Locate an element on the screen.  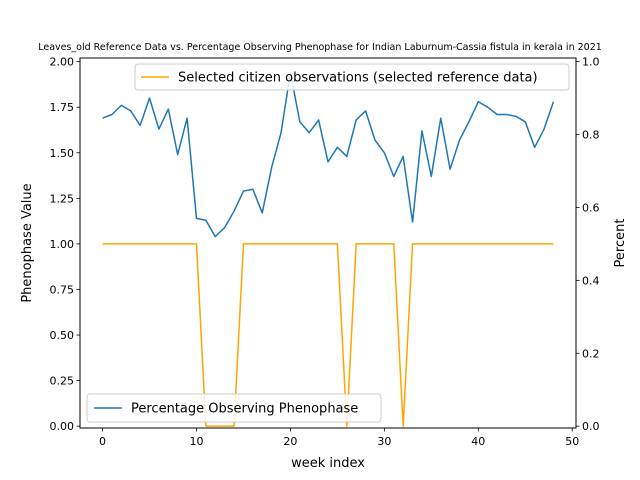
y-left-tick-label: 1.50 is located at coordinates (62, 153).